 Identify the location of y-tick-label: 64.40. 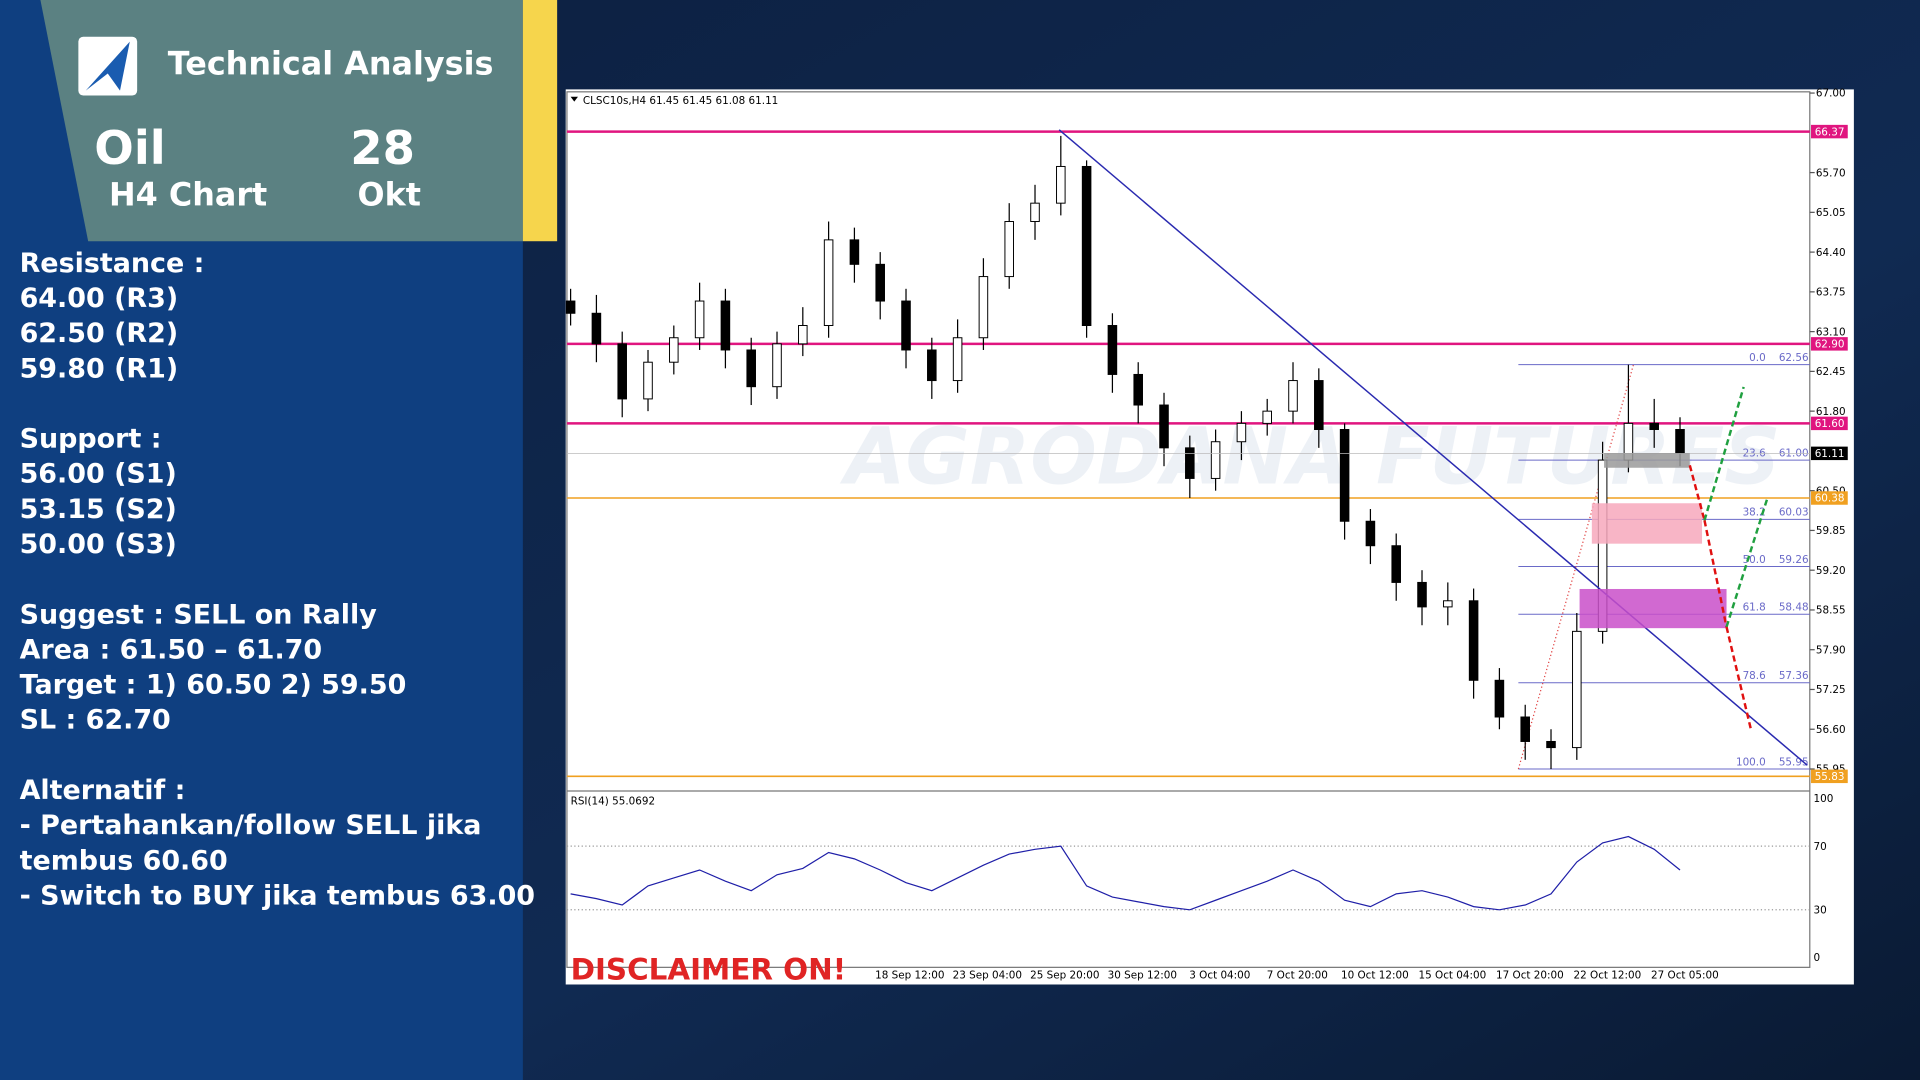
(1831, 253).